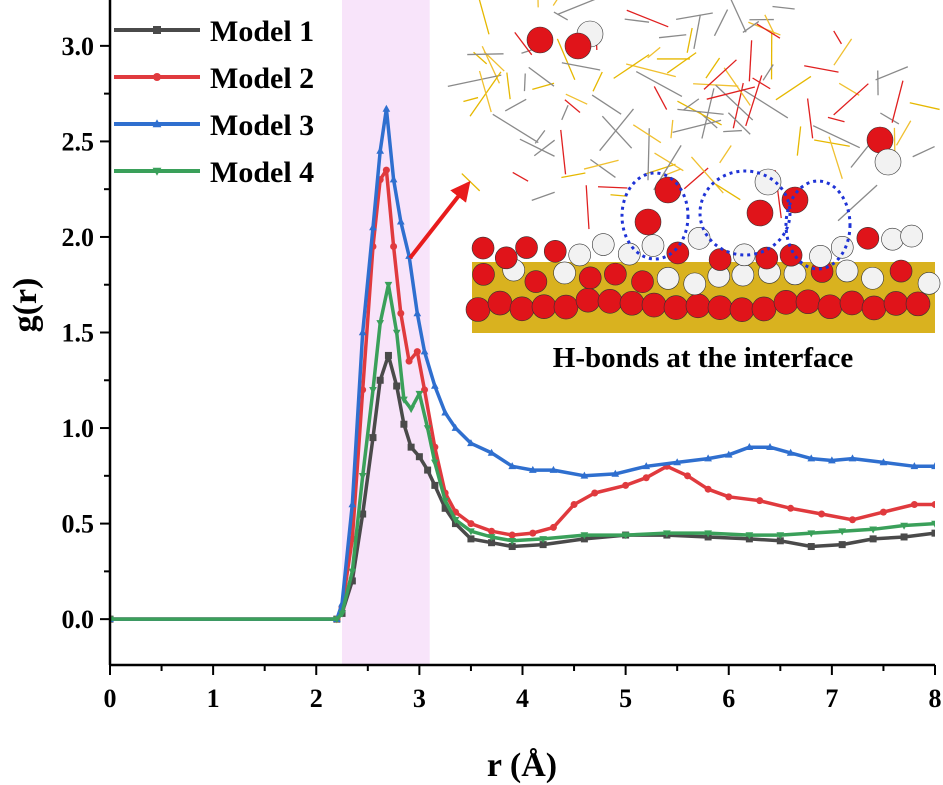 The height and width of the screenshot is (785, 943). Describe the element at coordinates (522, 698) in the screenshot. I see `x-tick-label: 4` at that location.